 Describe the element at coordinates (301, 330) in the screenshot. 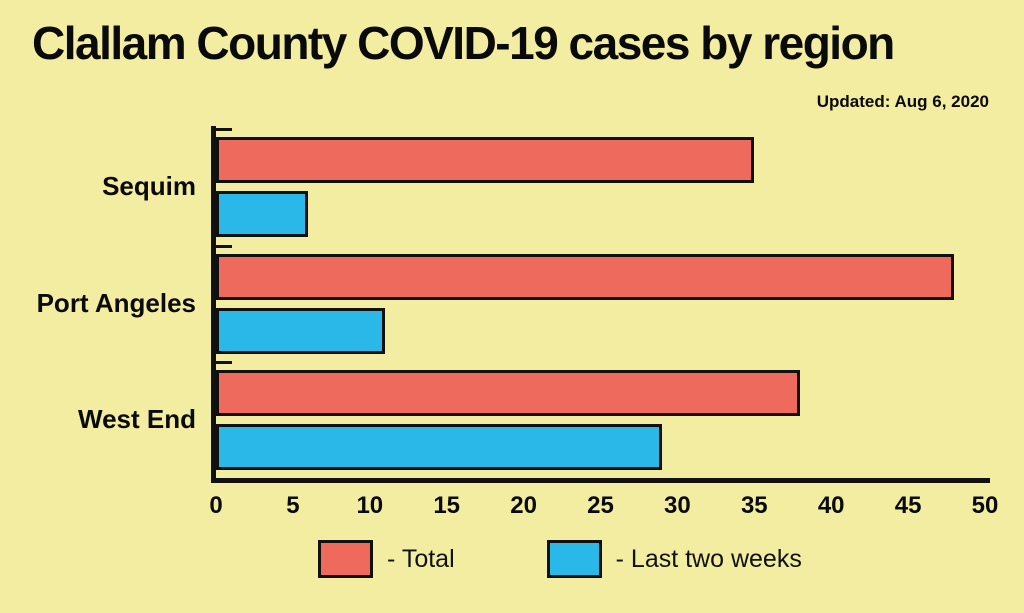

I see `bar-last-two-weeks-port-angeles` at that location.